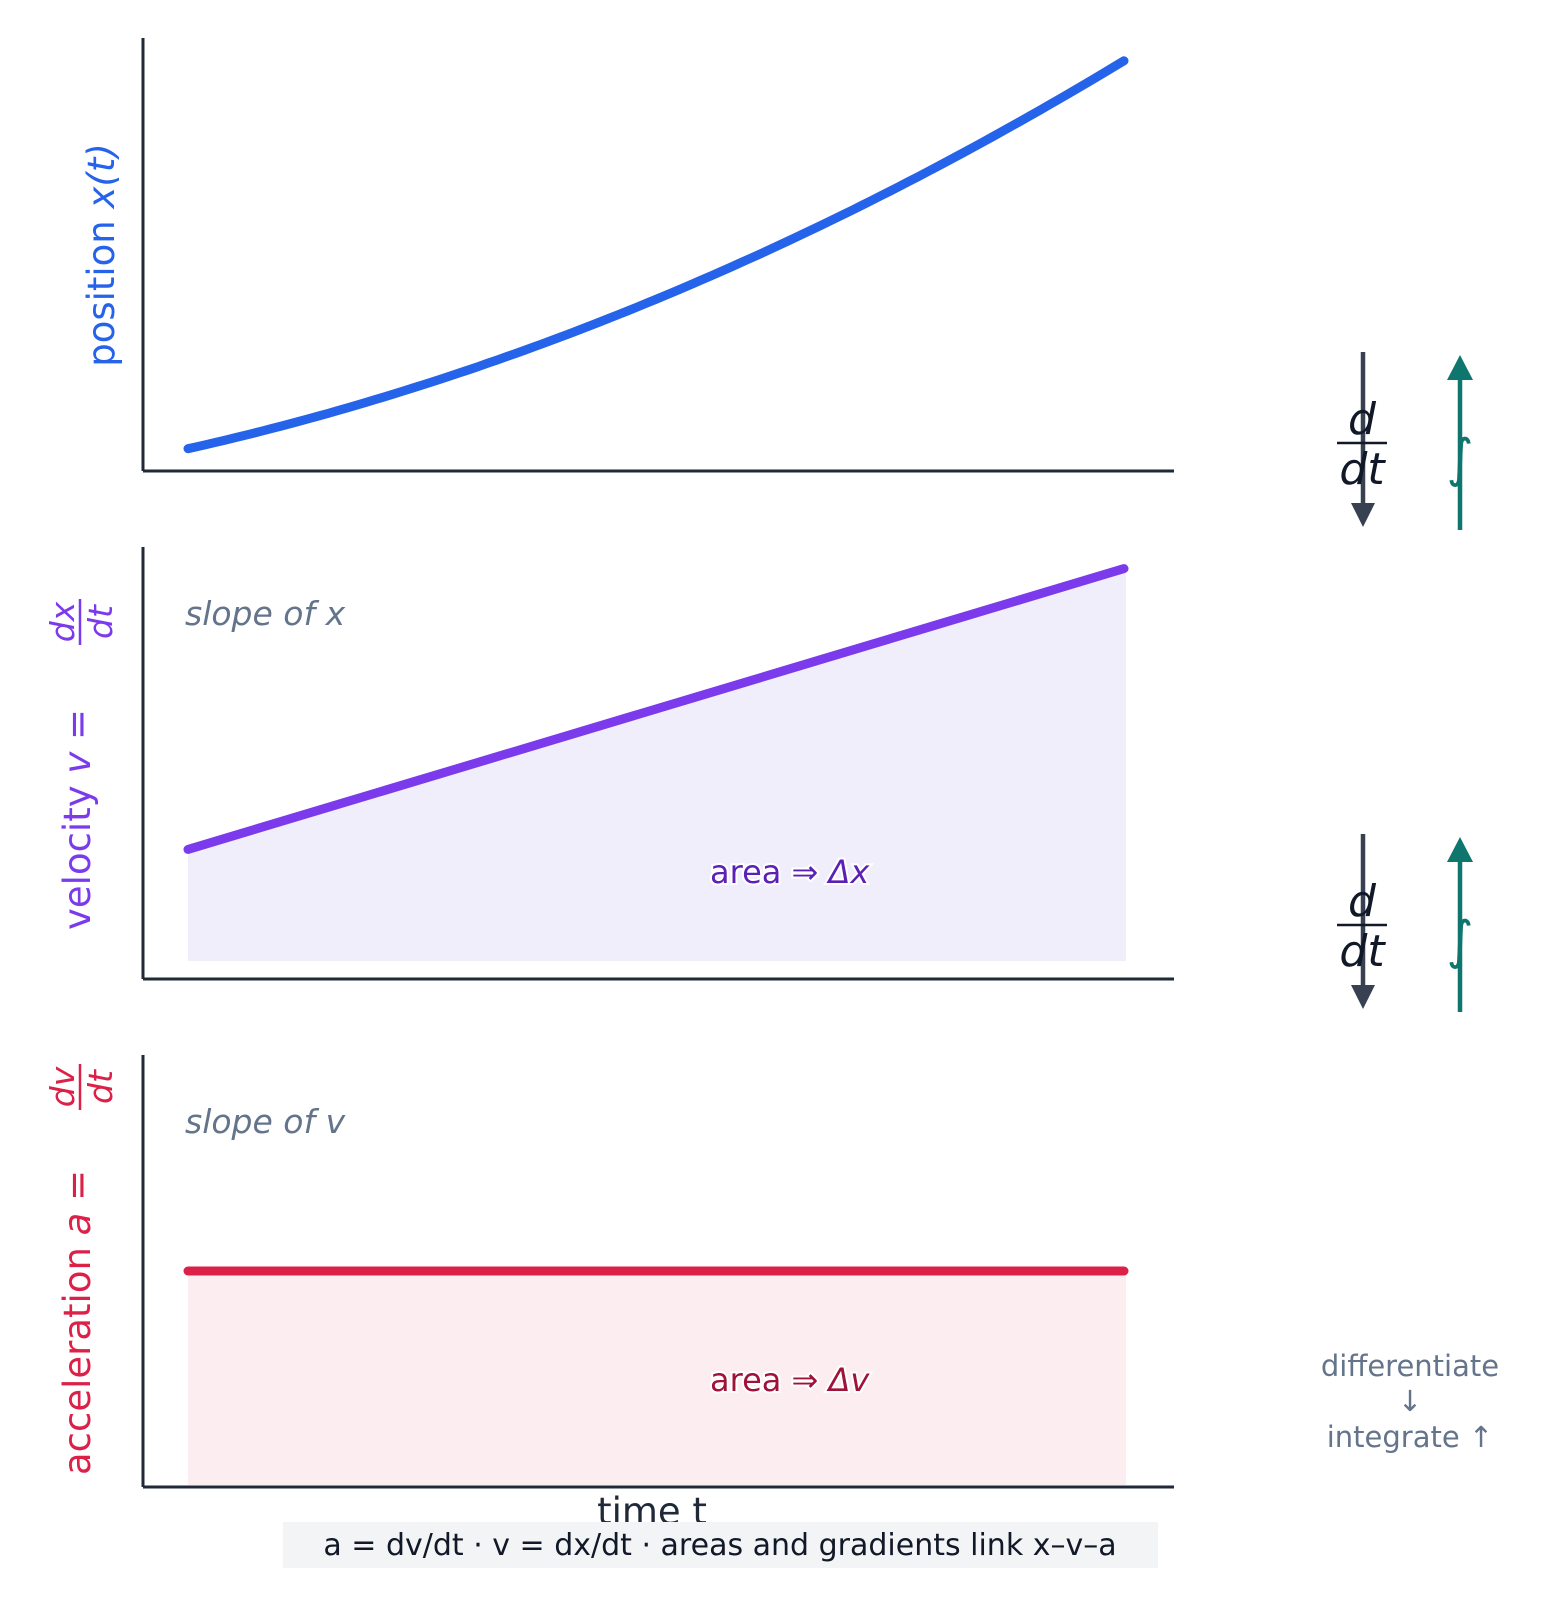  Describe the element at coordinates (100, 621) in the screenshot. I see `velocity-ylabel-den: dt` at that location.